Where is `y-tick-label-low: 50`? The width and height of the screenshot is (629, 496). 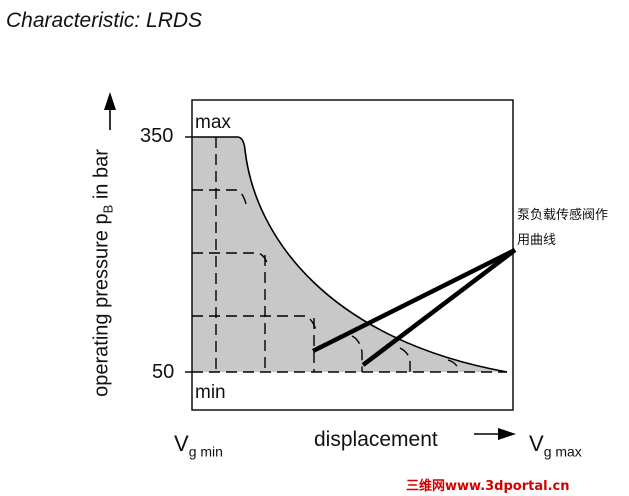 y-tick-label-low: 50 is located at coordinates (163, 372).